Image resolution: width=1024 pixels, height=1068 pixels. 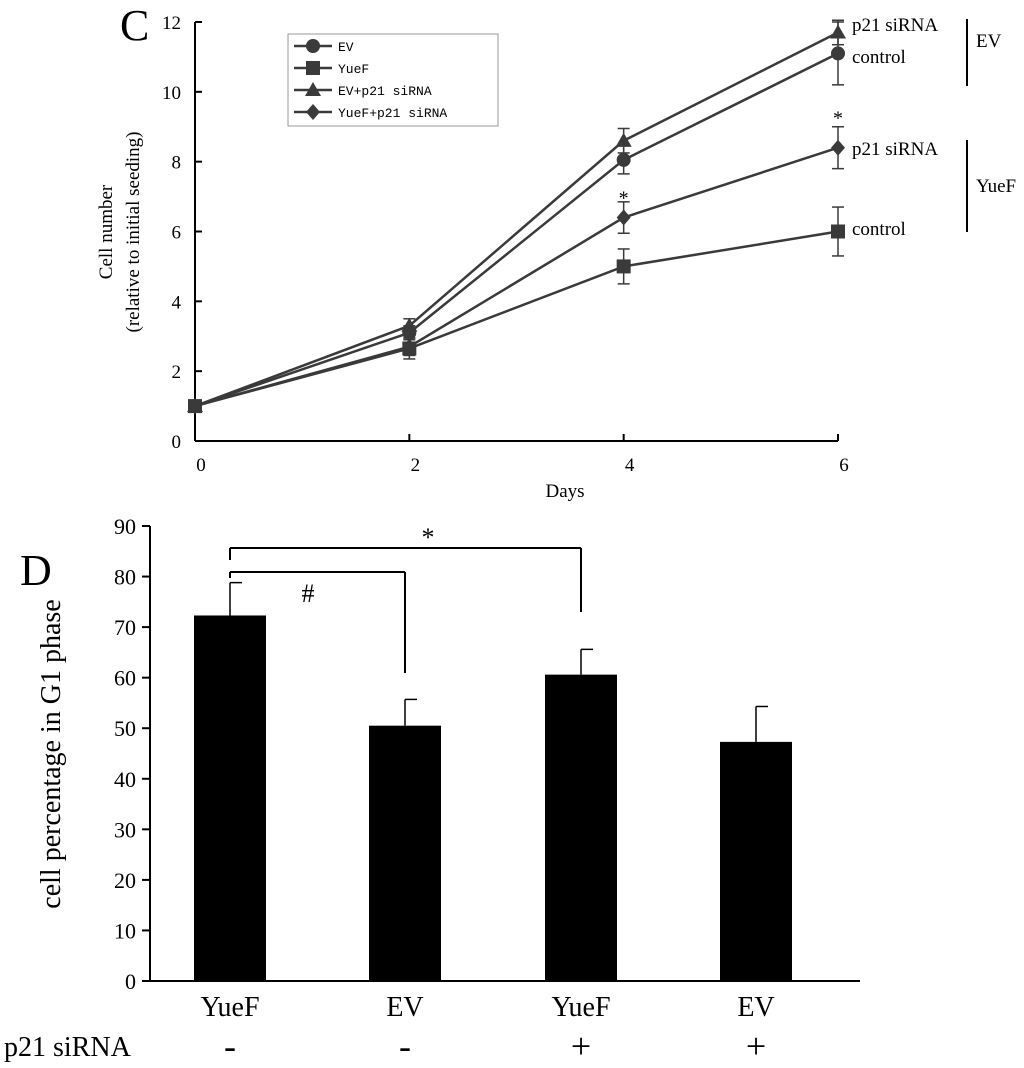 I want to click on c-side-label-ev-sirna: p21 siRNA, so click(x=895, y=25).